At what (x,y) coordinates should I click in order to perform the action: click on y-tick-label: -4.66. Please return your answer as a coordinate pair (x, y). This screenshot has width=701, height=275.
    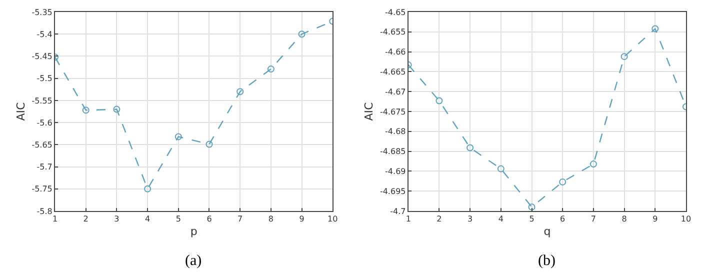
    Looking at the image, I should click on (395, 52).